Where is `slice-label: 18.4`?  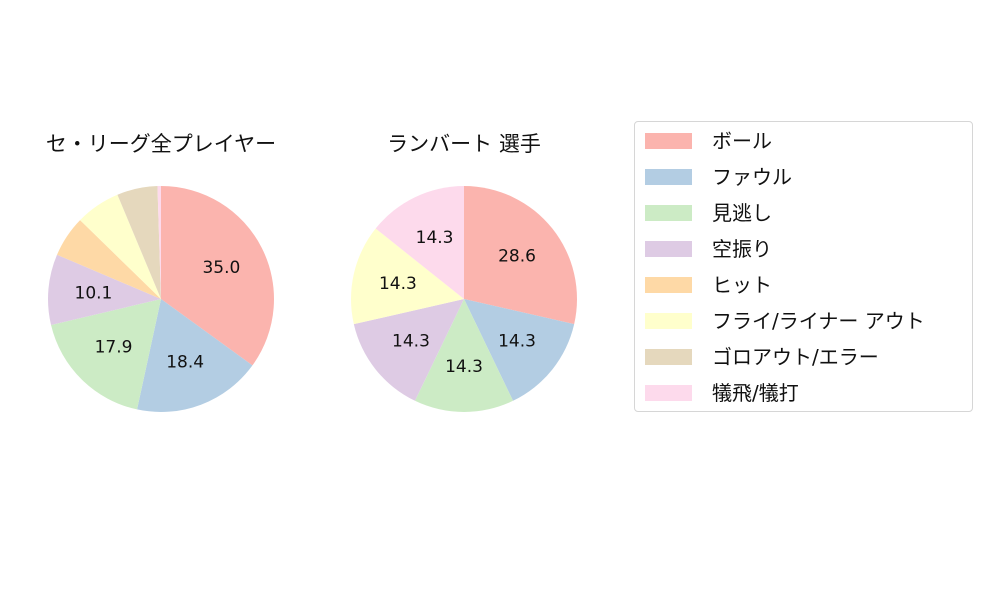 slice-label: 18.4 is located at coordinates (185, 362).